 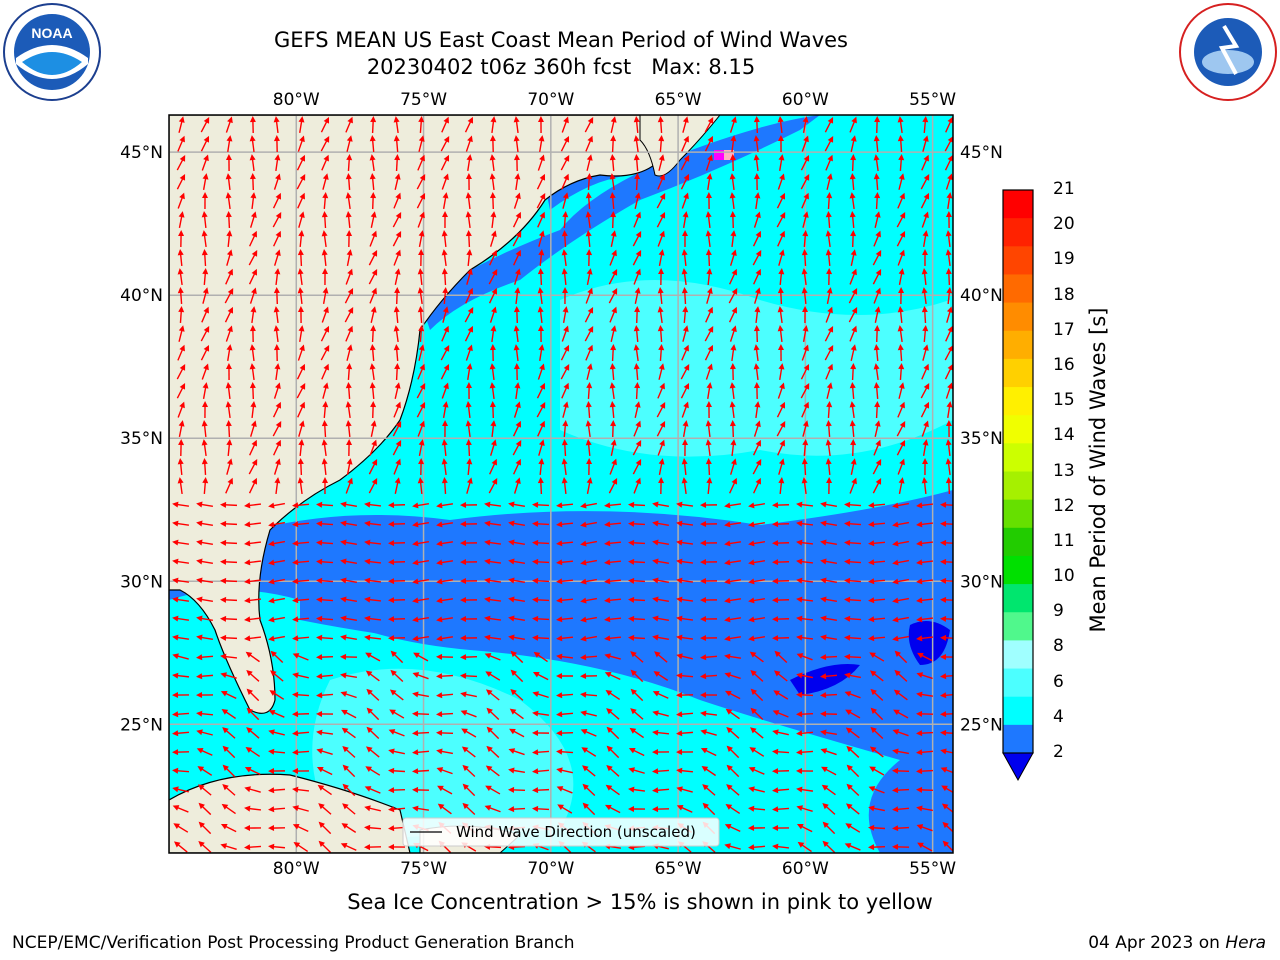 I want to click on colorbar-cell, so click(x=1018, y=598).